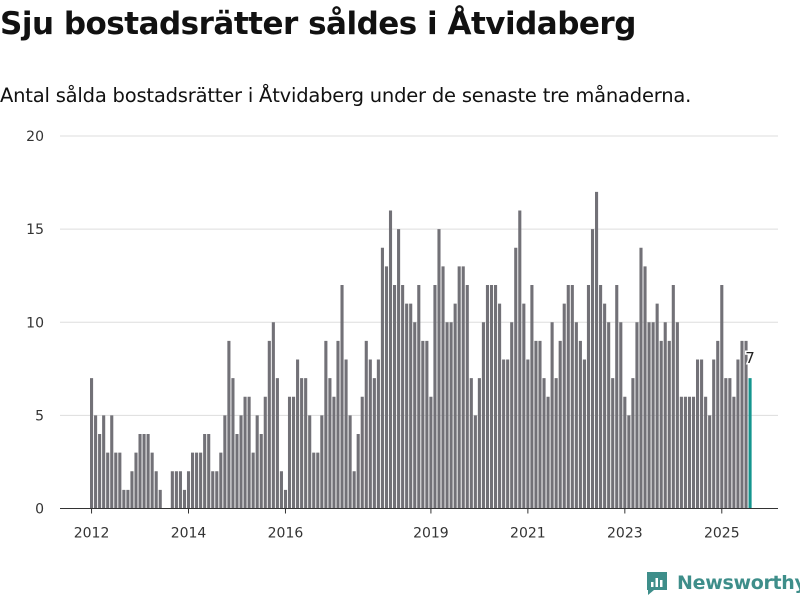 The image size is (800, 600). Describe the element at coordinates (35, 137) in the screenshot. I see `y-tick-label: 20` at that location.